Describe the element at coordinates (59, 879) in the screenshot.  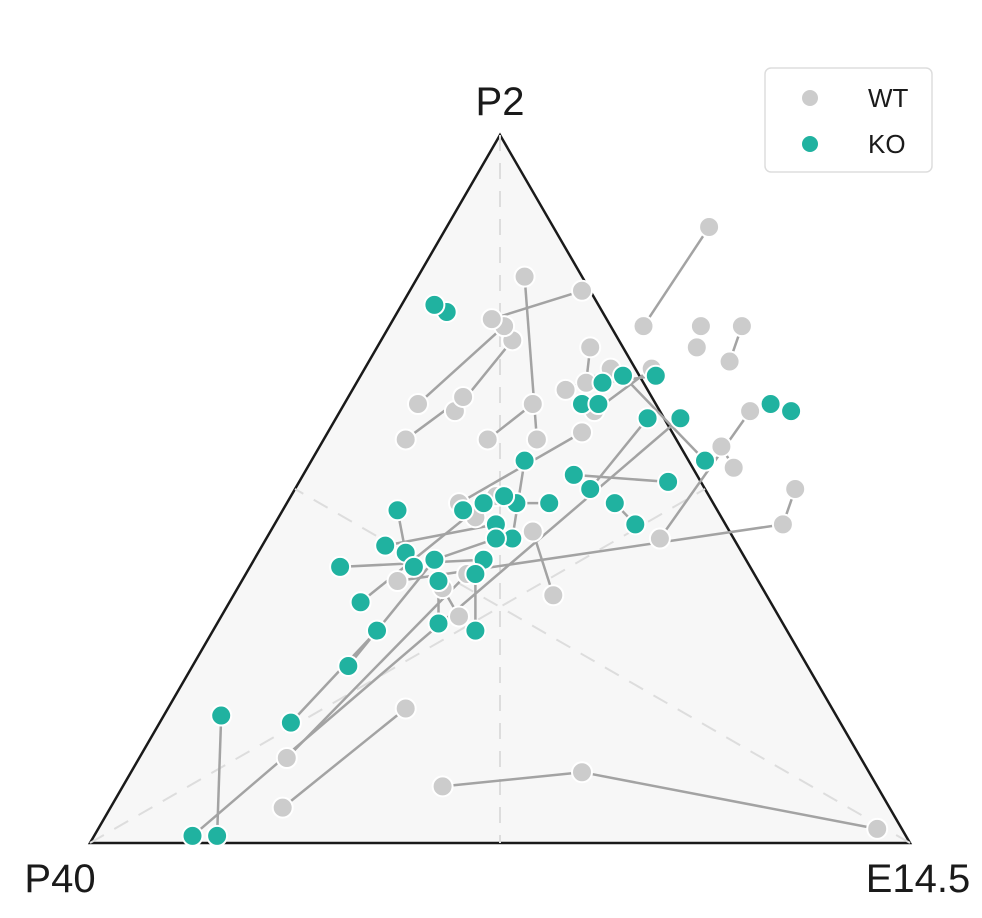
I see `vertex-label-left: P40` at that location.